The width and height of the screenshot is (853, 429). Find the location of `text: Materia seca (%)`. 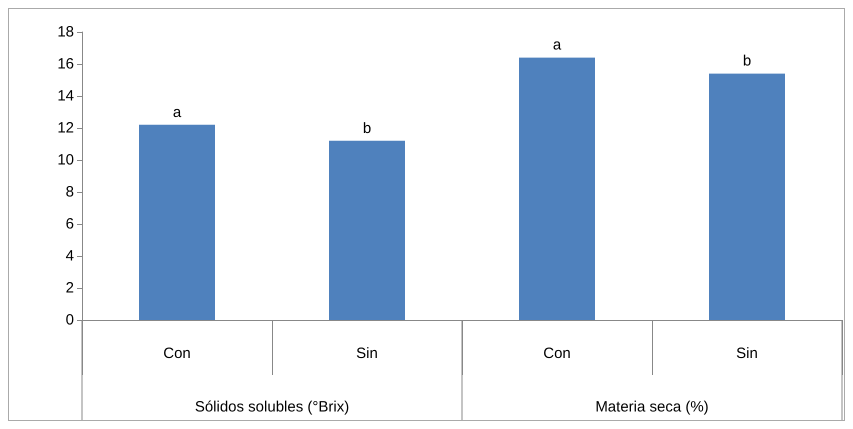

text: Materia seca (%) is located at coordinates (652, 407).